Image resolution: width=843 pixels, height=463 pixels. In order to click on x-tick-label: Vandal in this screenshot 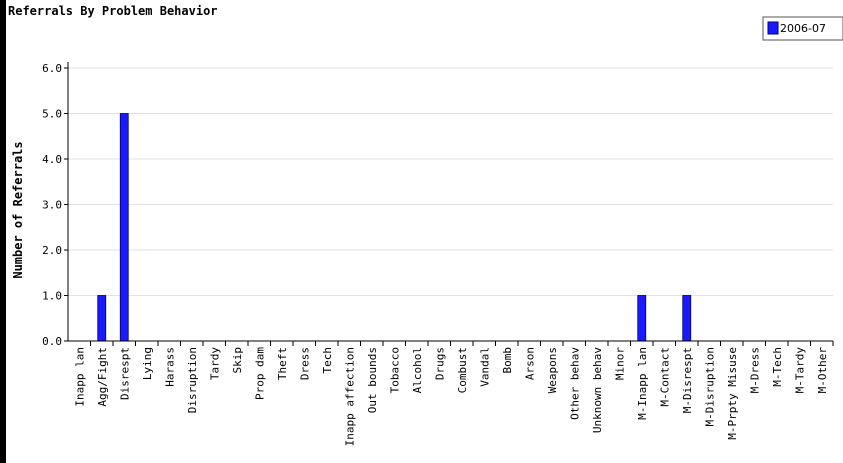, I will do `click(484, 367)`.